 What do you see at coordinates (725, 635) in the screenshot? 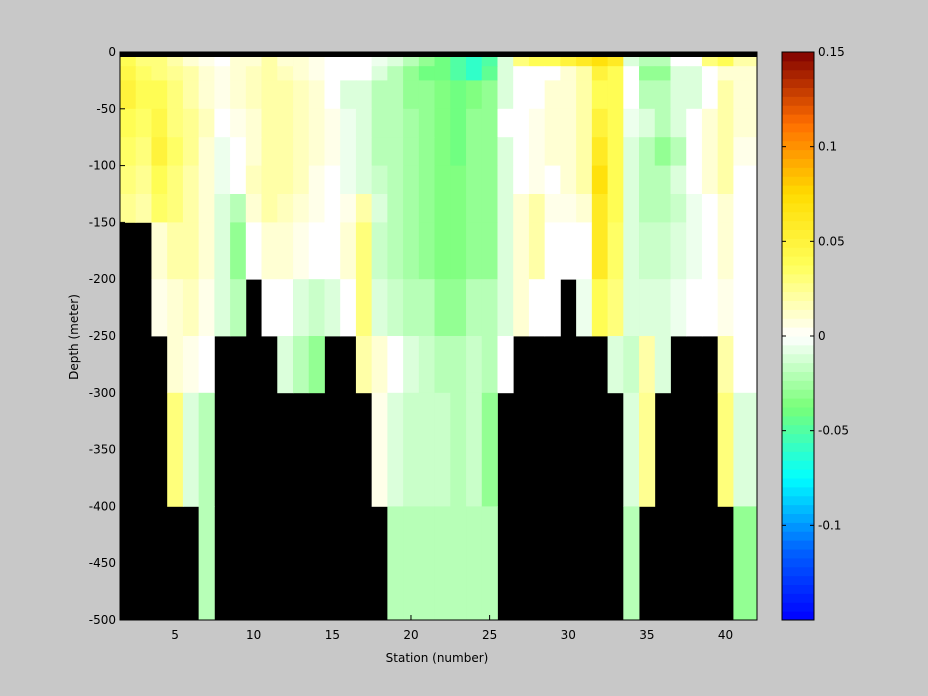
I see `x-tick-label: 40` at bounding box center [725, 635].